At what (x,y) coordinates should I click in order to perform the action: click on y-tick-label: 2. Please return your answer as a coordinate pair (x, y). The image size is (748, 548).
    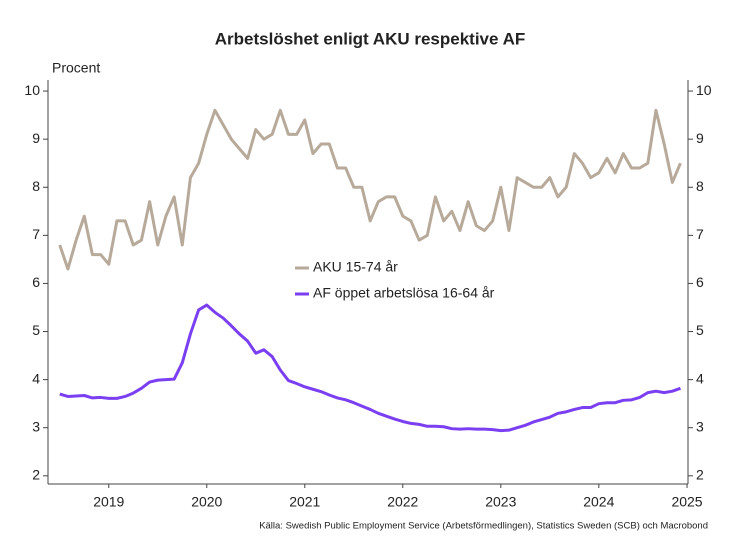
    Looking at the image, I should click on (36, 475).